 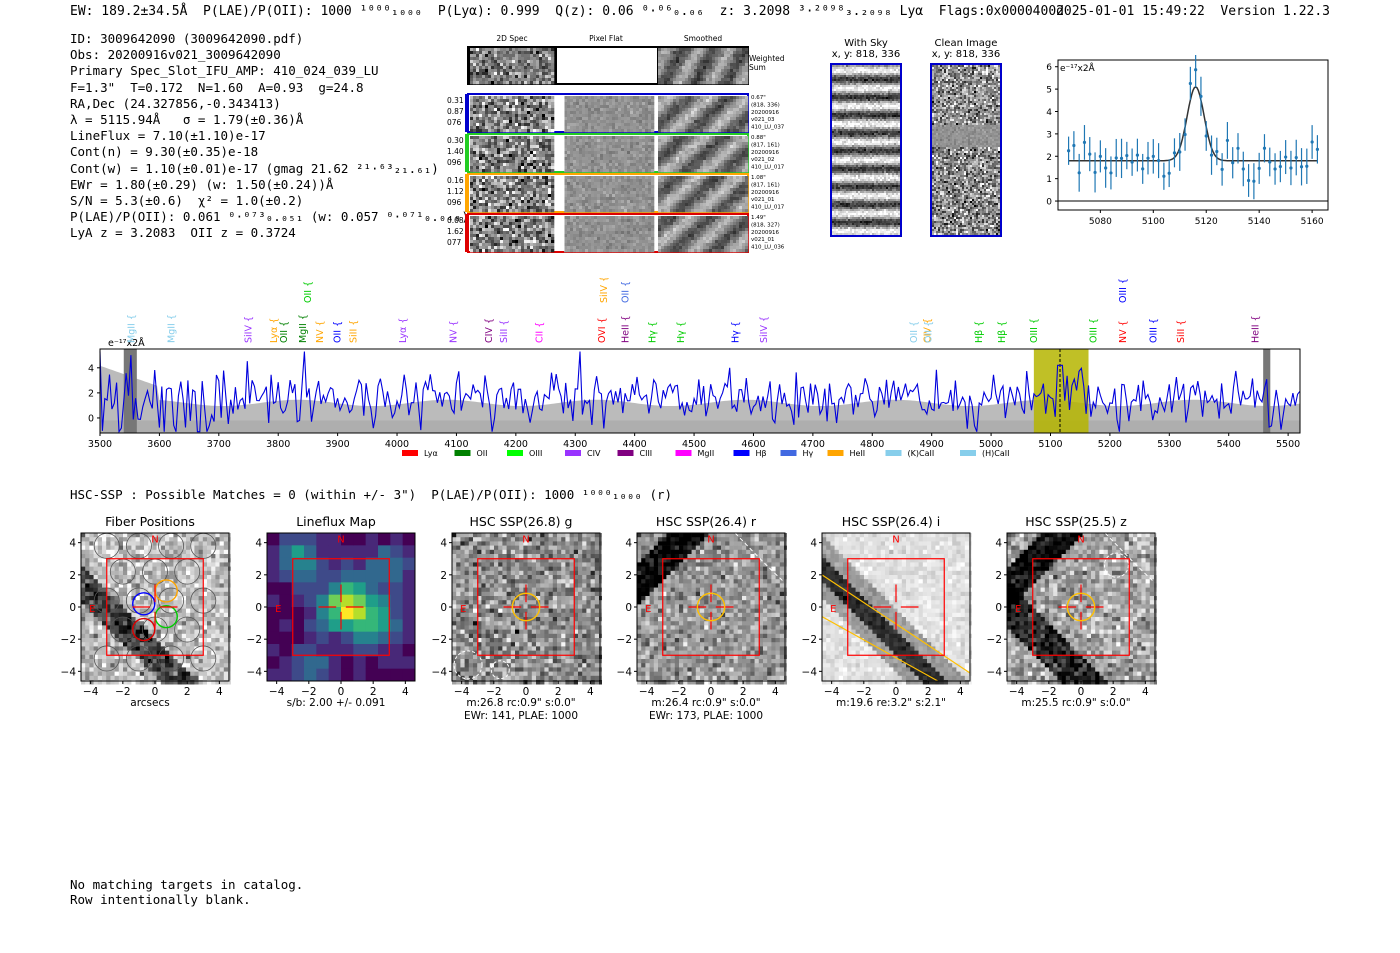 What do you see at coordinates (914, 332) in the screenshot?
I see `line-id-label: OII {` at bounding box center [914, 332].